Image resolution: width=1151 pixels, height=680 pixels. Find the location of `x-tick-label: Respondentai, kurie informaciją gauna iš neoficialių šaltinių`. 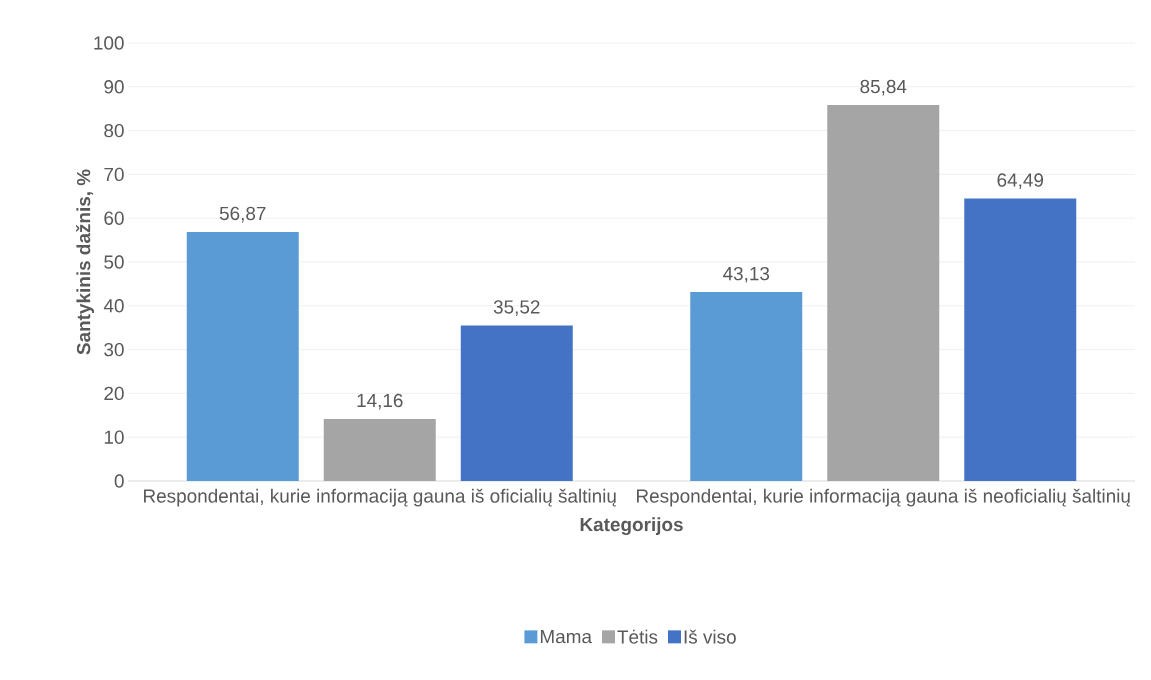

x-tick-label: Respondentai, kurie informaciją gauna iš neoficialių šaltinių is located at coordinates (883, 497).